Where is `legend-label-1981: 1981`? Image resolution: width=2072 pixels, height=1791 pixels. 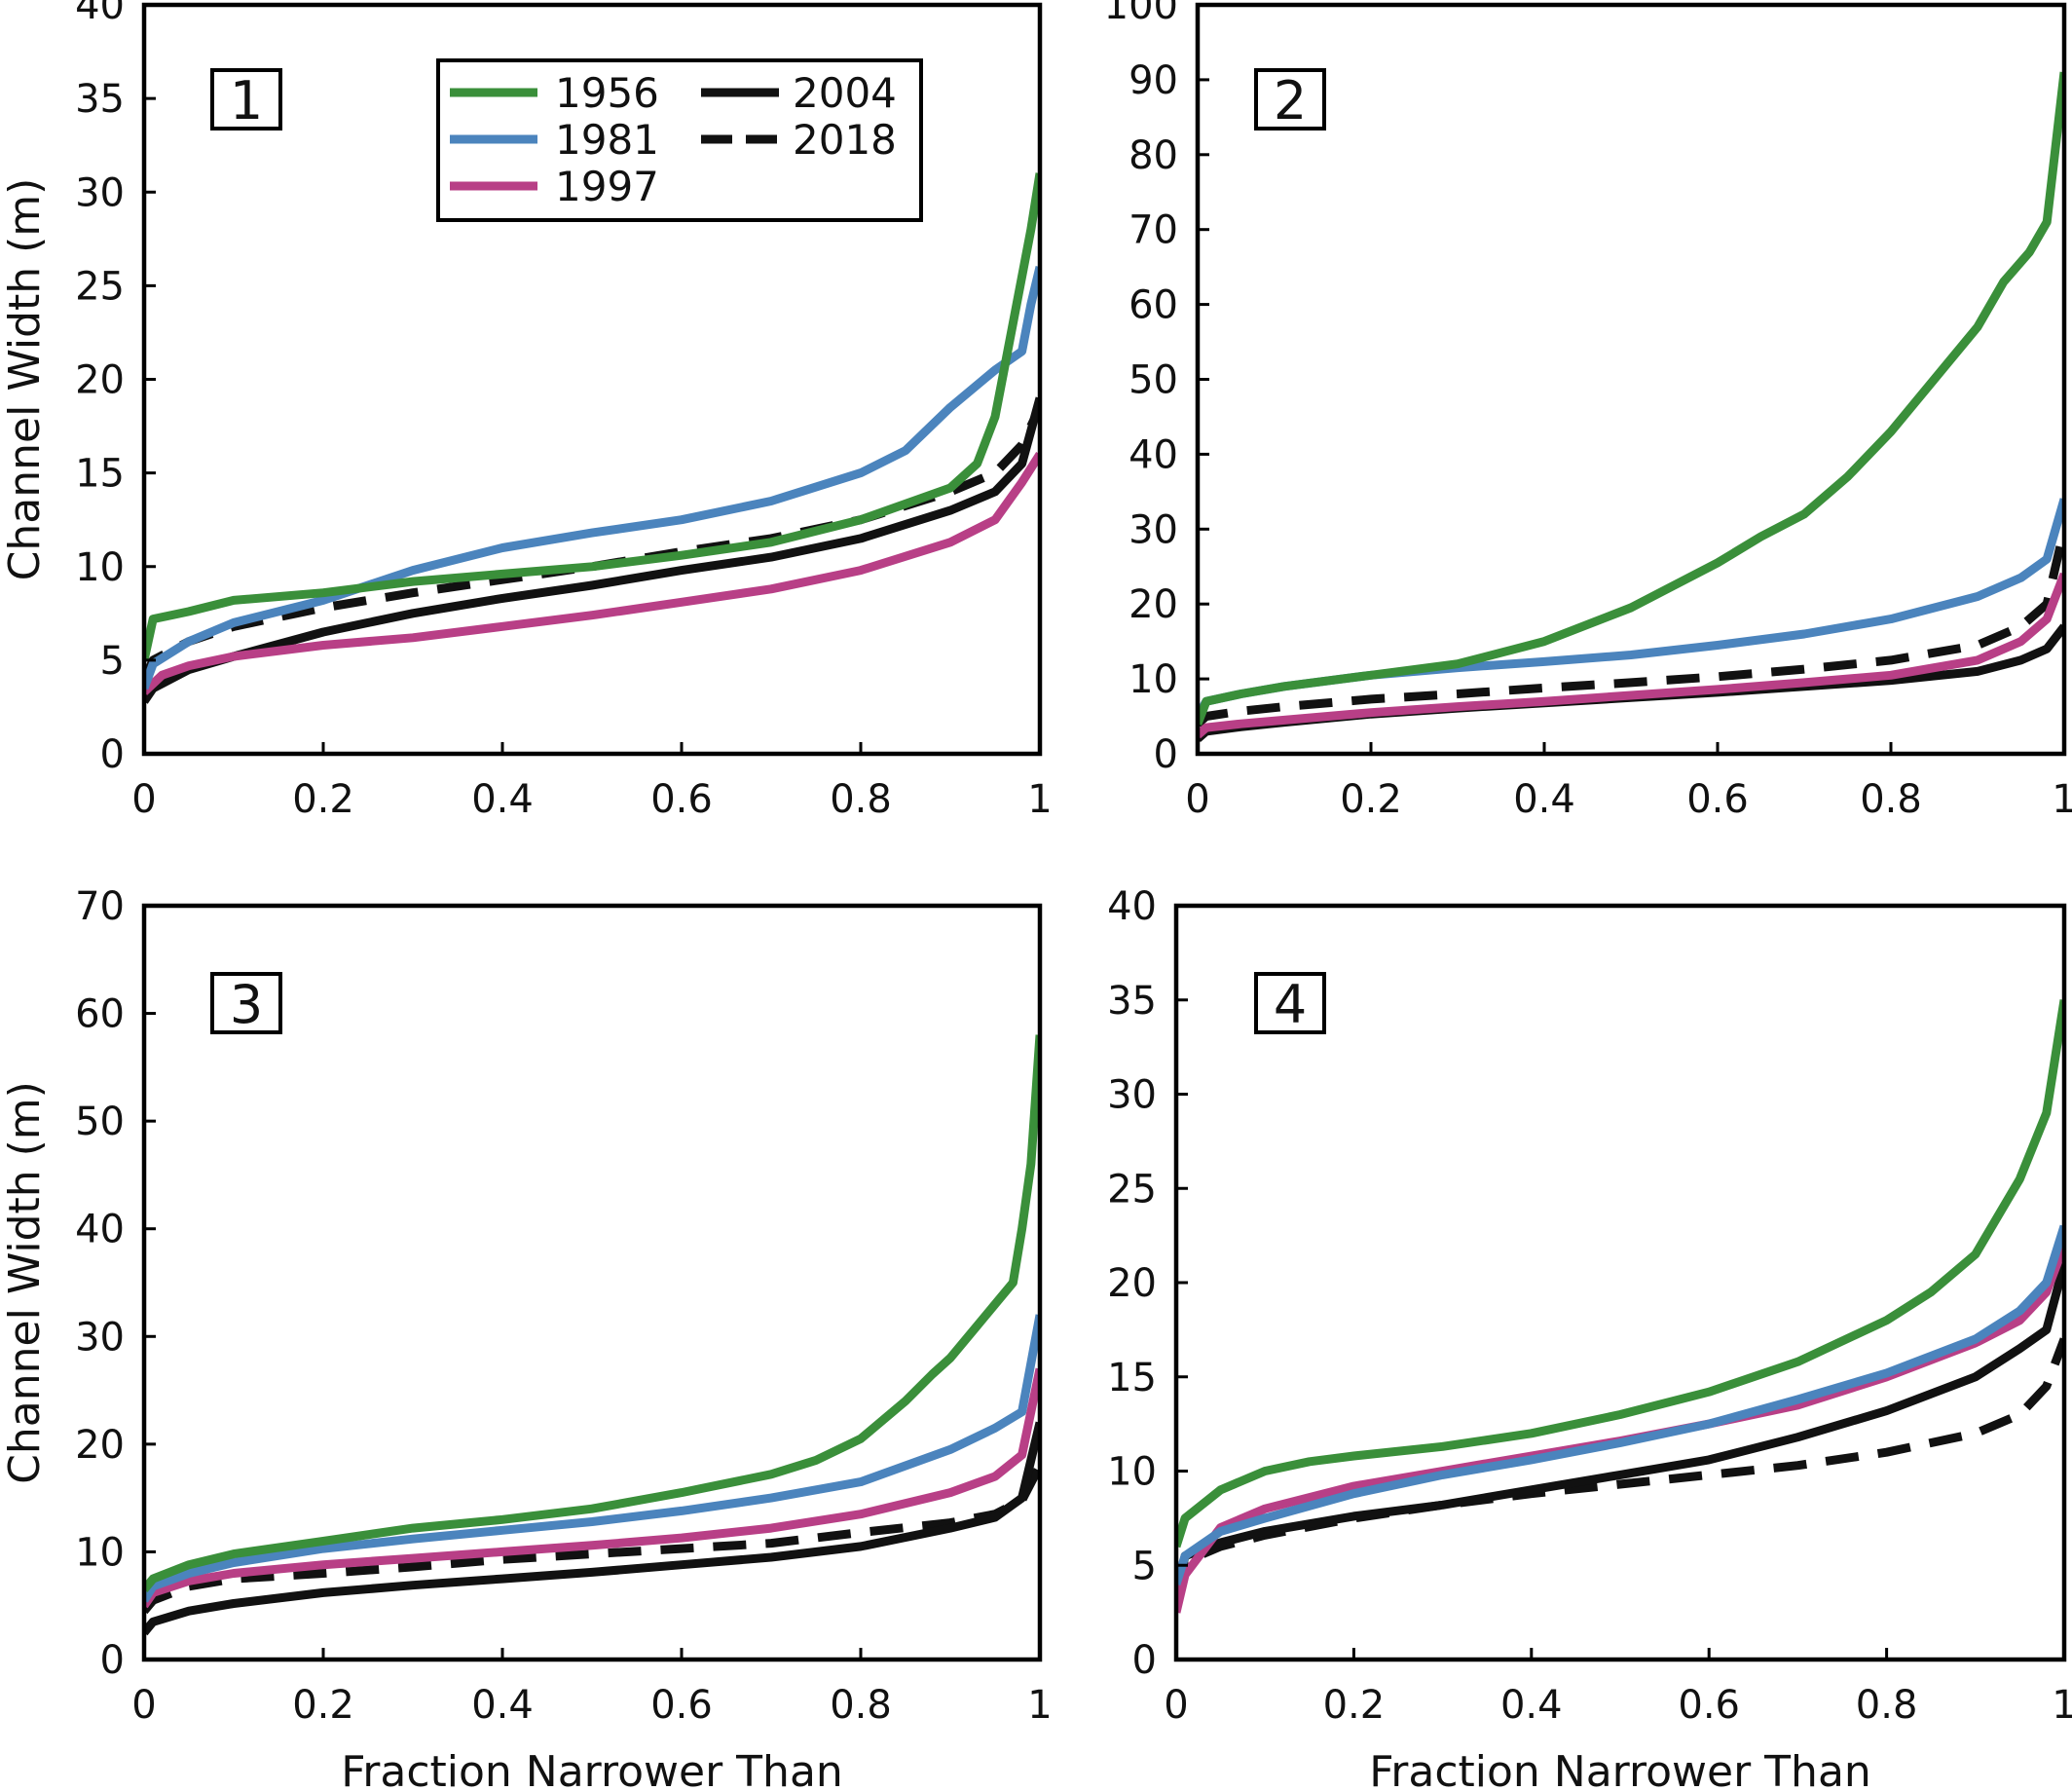
legend-label-1981: 1981 is located at coordinates (607, 140).